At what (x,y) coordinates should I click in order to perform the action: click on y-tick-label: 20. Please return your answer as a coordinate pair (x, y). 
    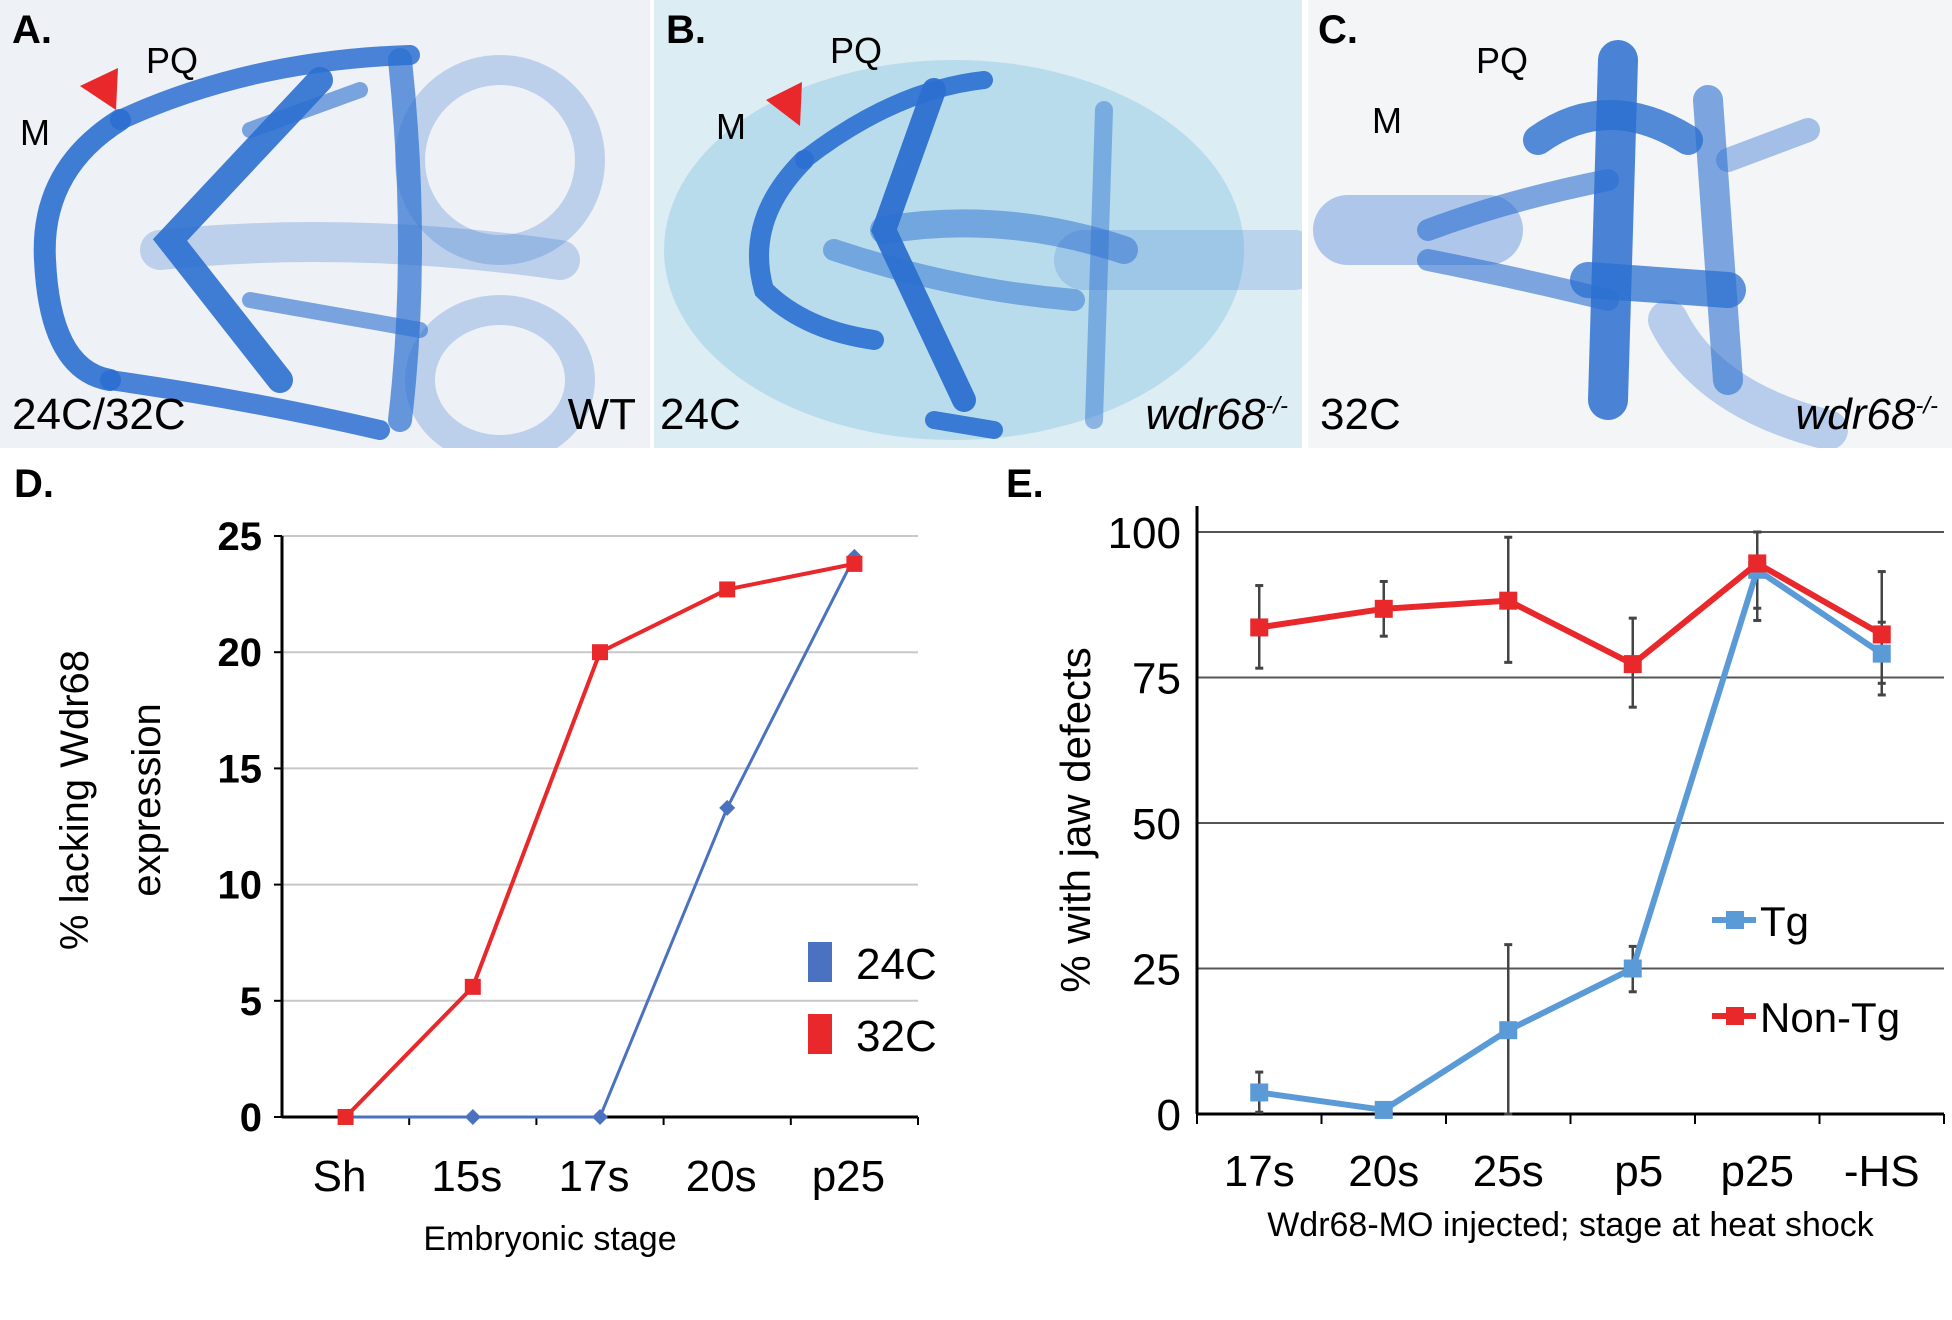
    Looking at the image, I should click on (240, 653).